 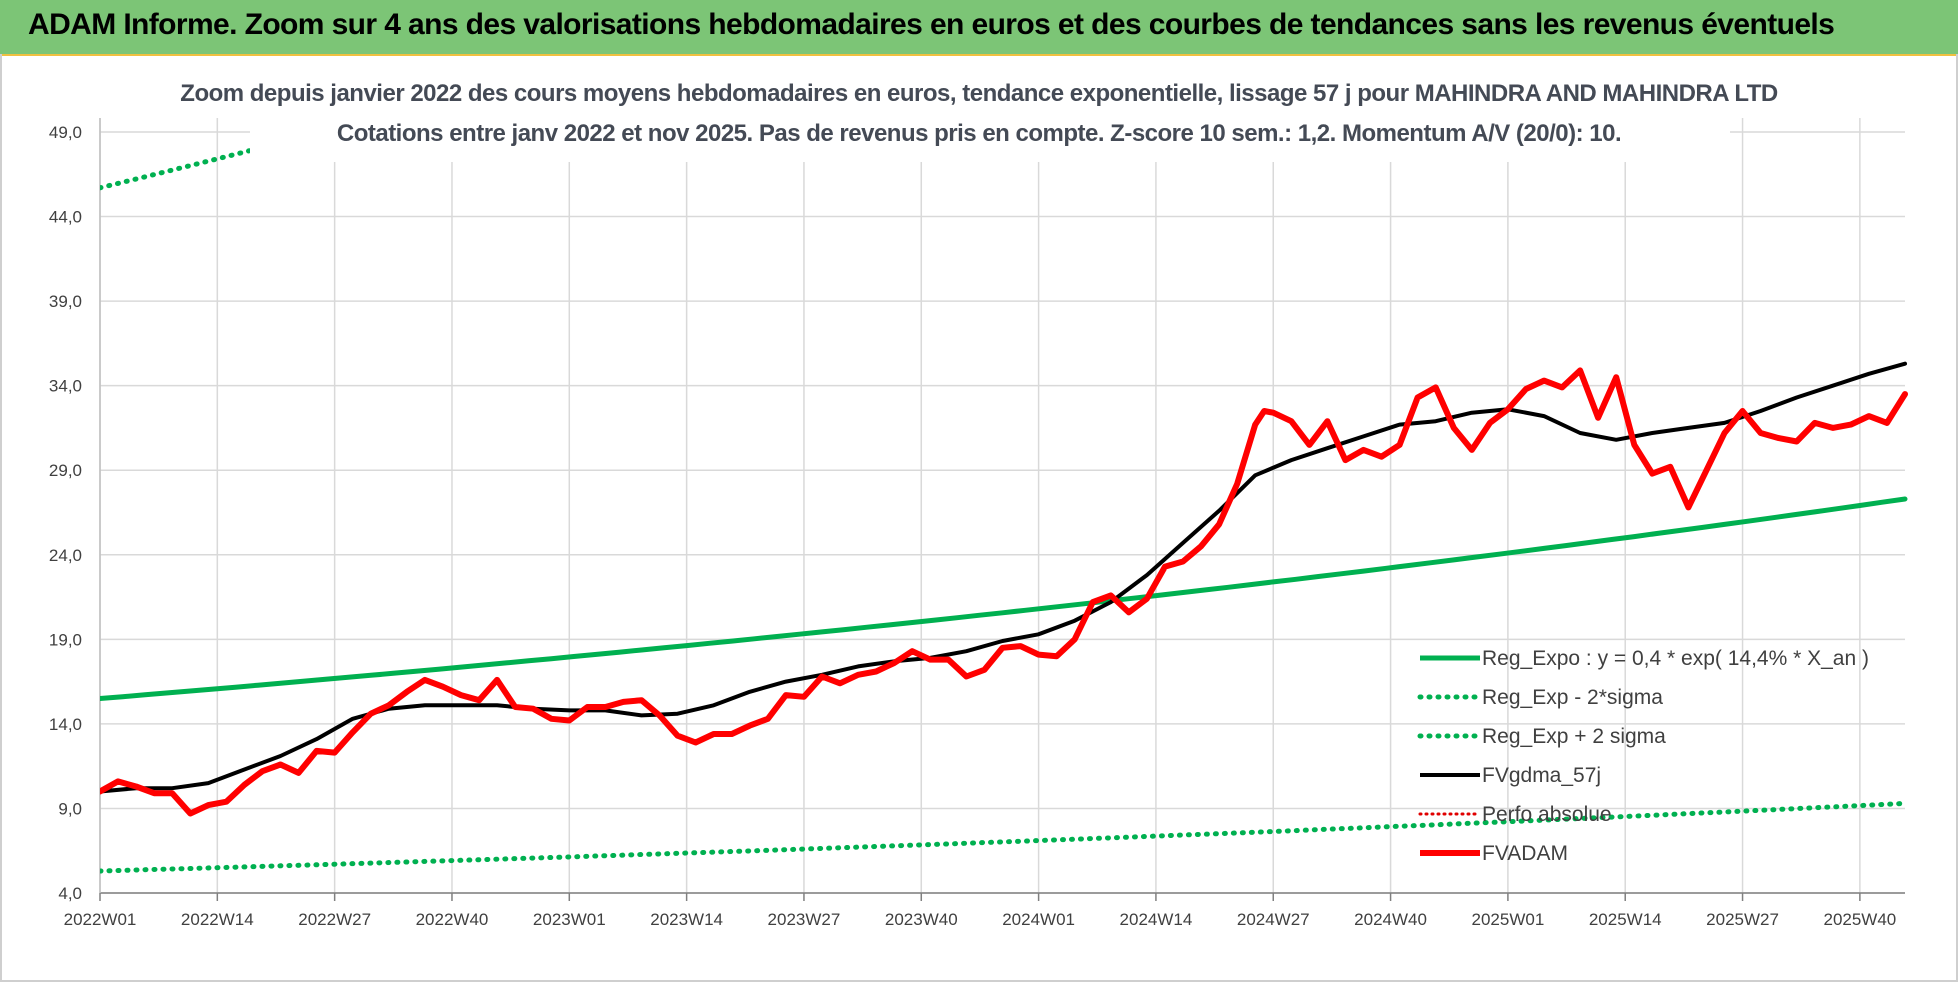 What do you see at coordinates (686, 919) in the screenshot?
I see `x-tick-label: 2023W14` at bounding box center [686, 919].